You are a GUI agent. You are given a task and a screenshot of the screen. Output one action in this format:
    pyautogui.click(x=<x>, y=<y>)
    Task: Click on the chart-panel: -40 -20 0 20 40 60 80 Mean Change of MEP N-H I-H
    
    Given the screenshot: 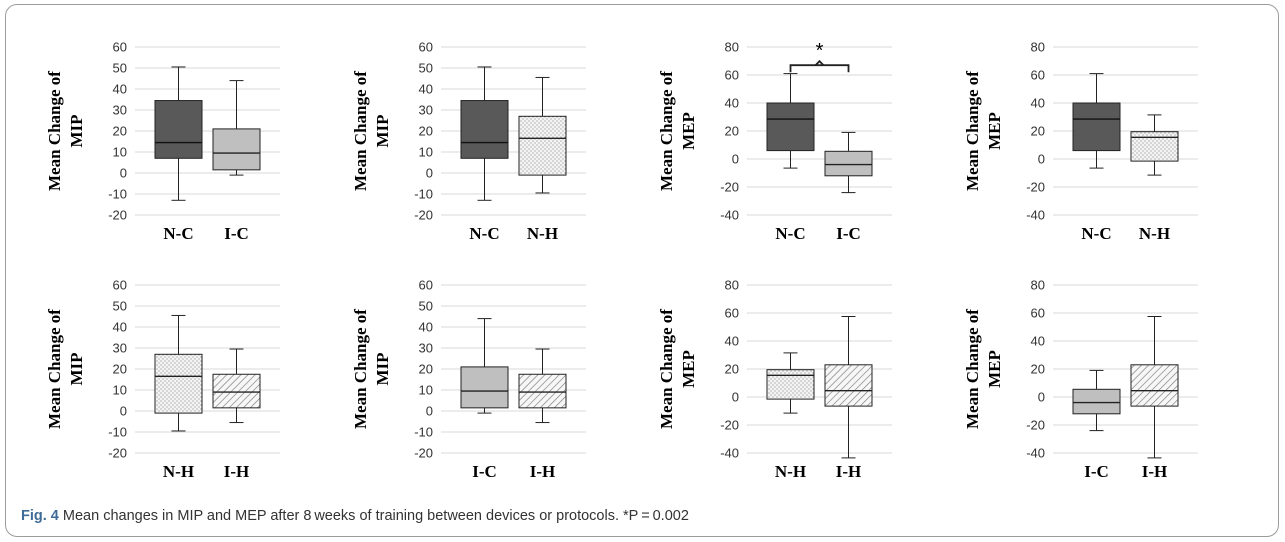 What is the action you would take?
    pyautogui.click(x=774, y=379)
    